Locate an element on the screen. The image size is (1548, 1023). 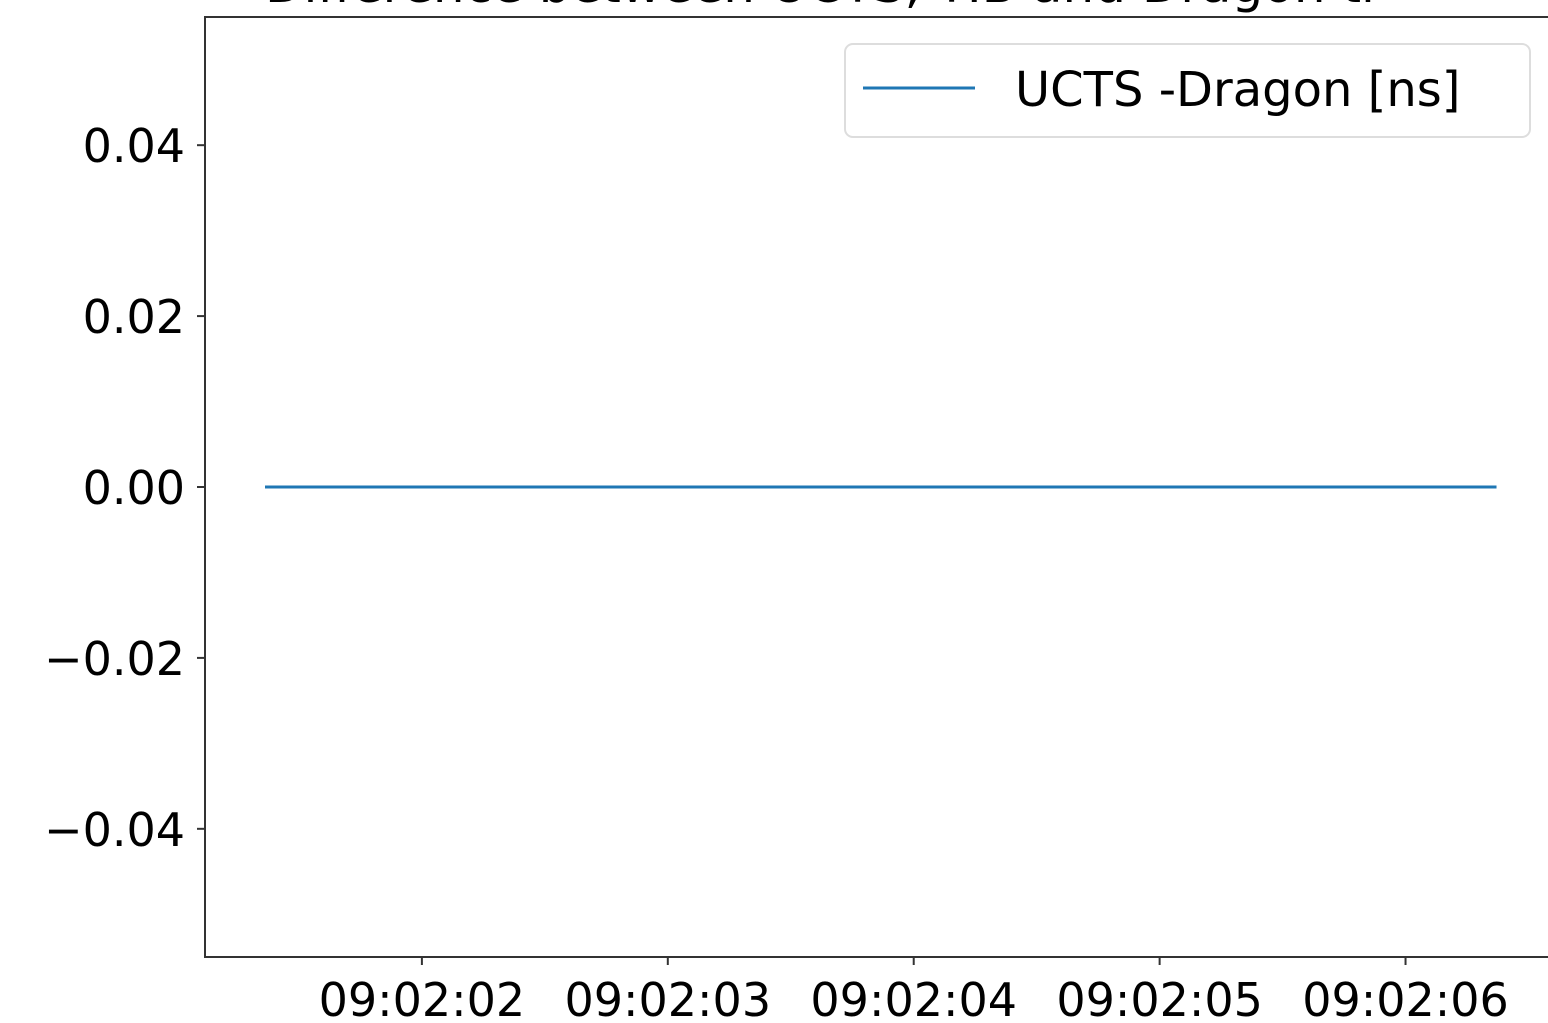
y-tick-label: 0.00 is located at coordinates (134, 488).